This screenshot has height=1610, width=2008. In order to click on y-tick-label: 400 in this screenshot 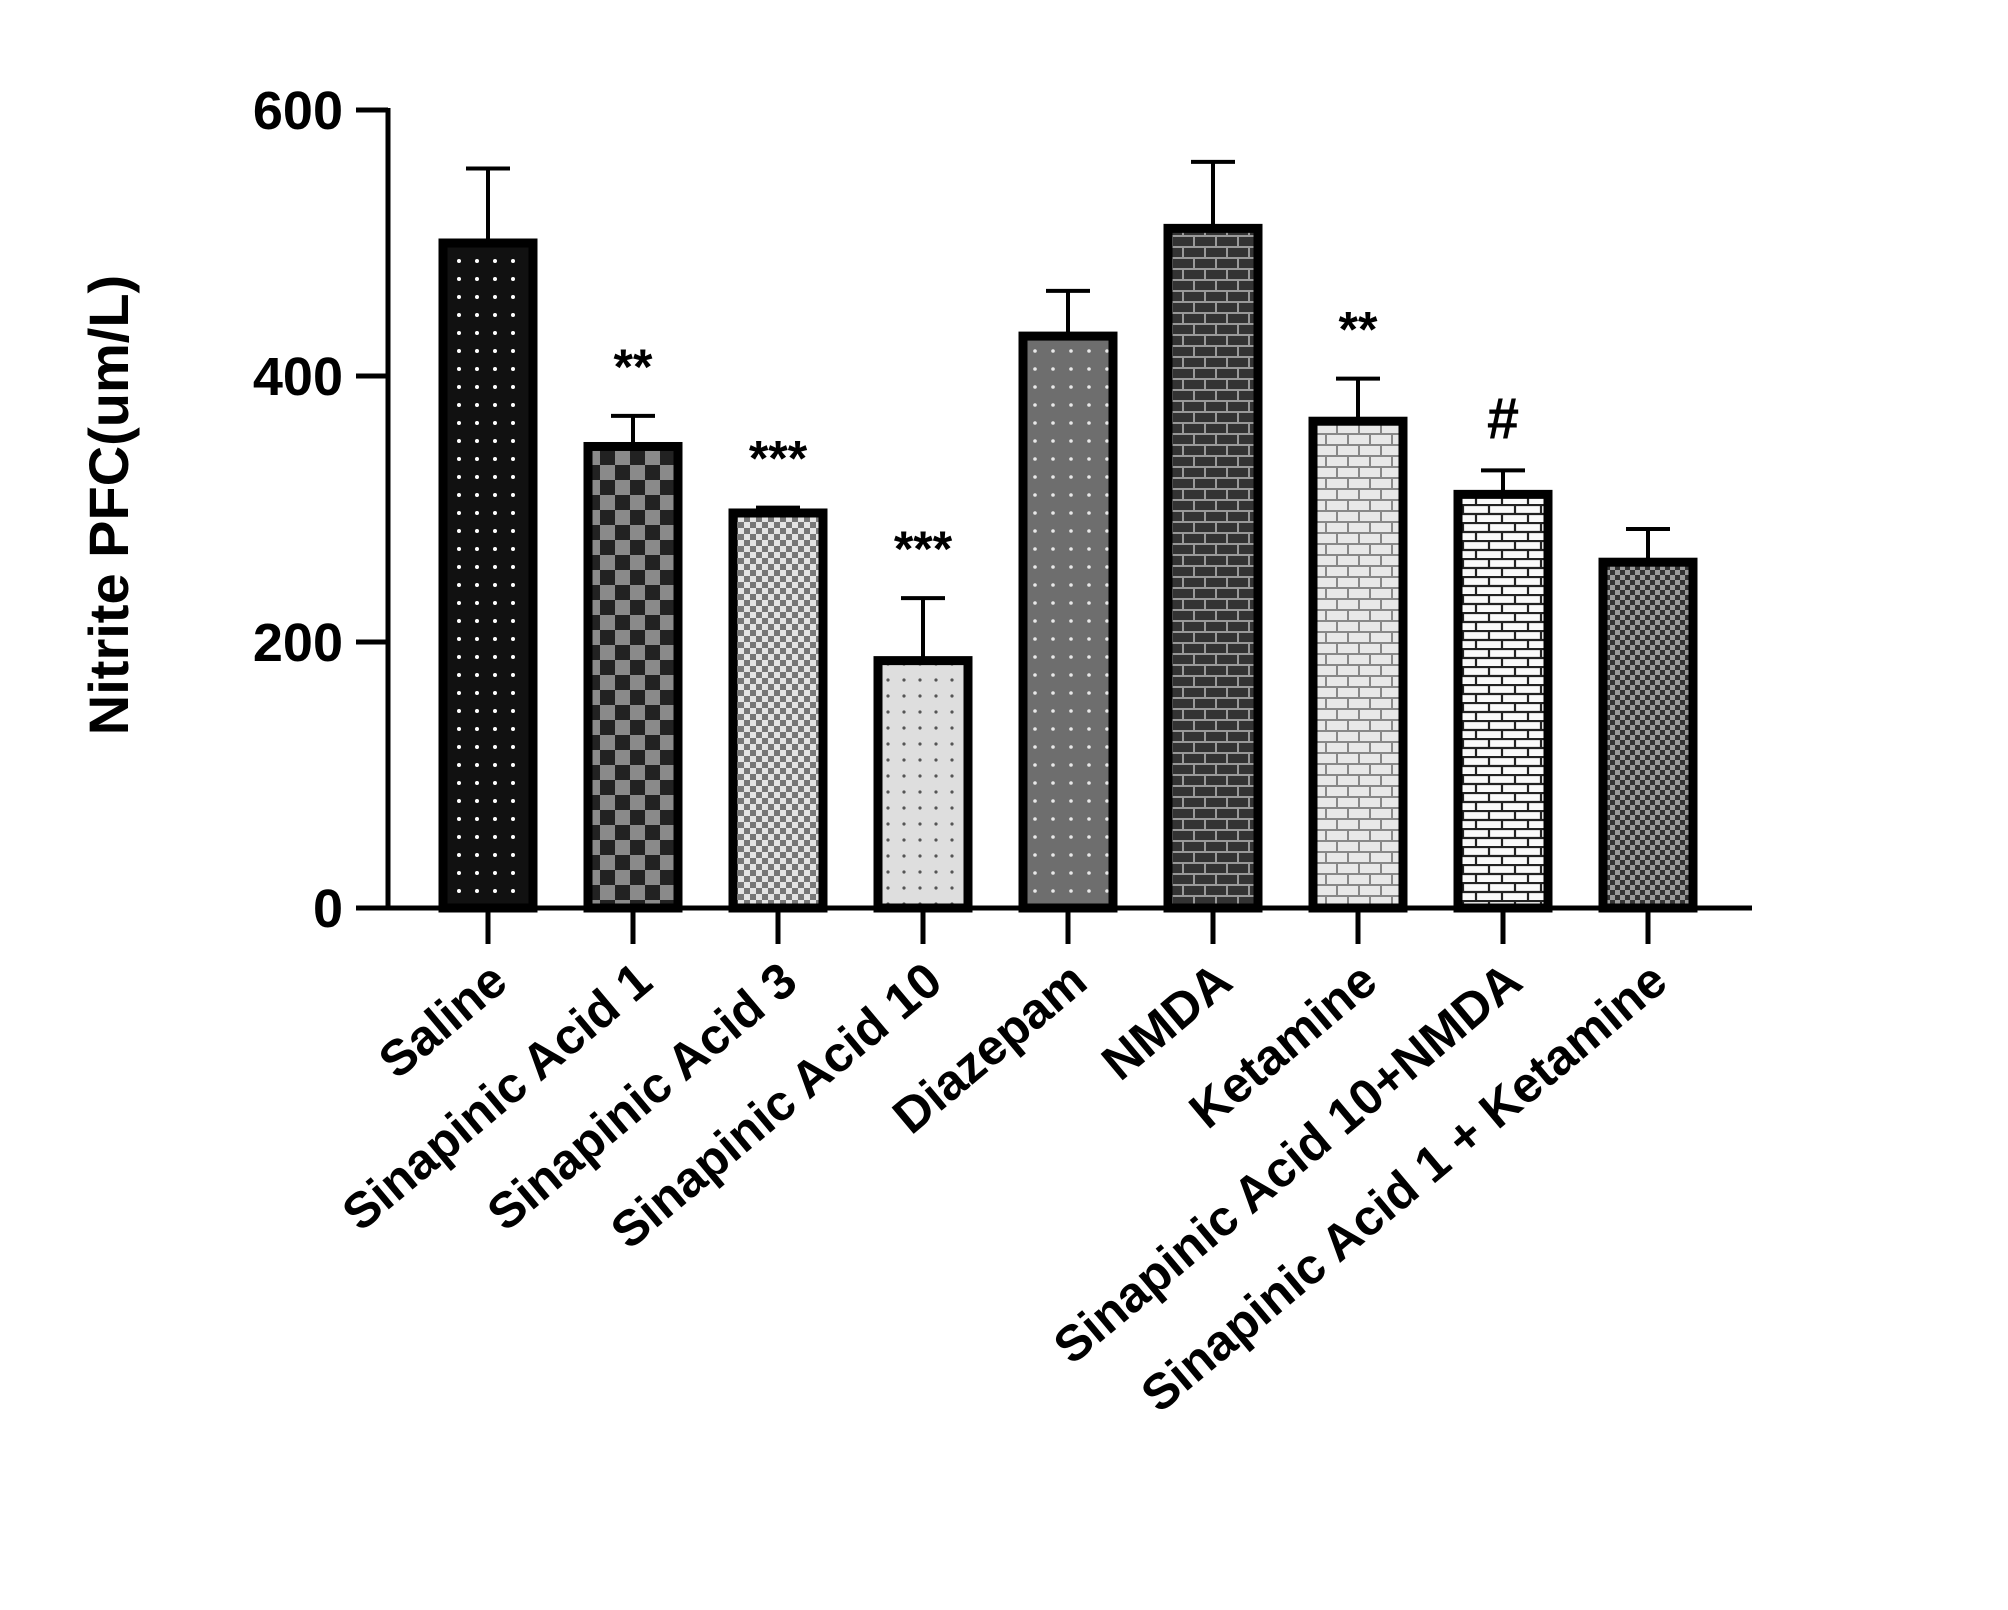, I will do `click(298, 377)`.